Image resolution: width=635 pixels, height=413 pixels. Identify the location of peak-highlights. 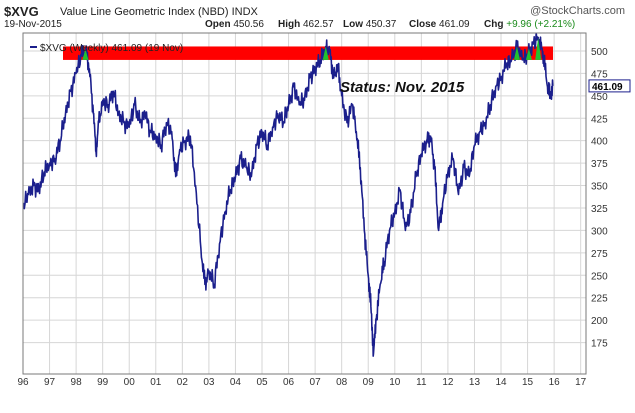
(312, 48).